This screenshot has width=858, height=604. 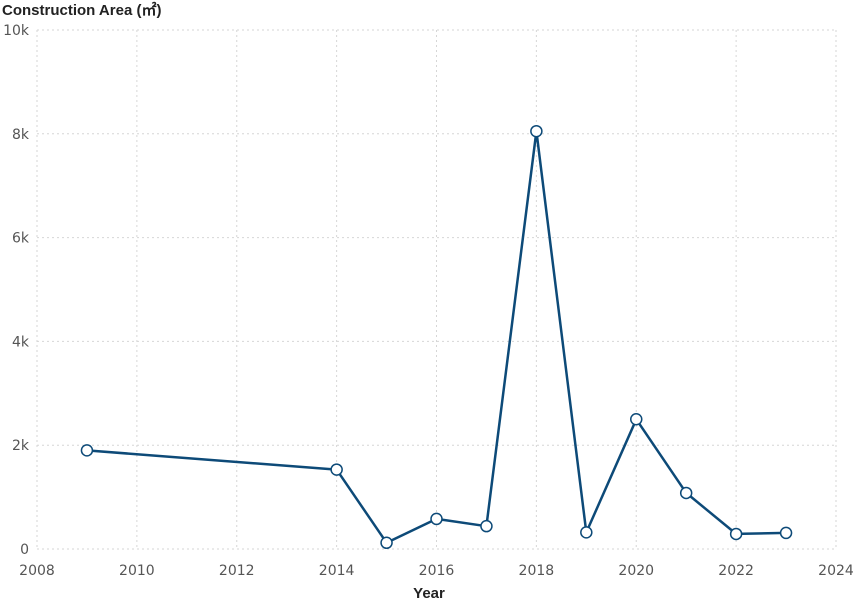 I want to click on y-tick-label: 0, so click(x=24, y=550).